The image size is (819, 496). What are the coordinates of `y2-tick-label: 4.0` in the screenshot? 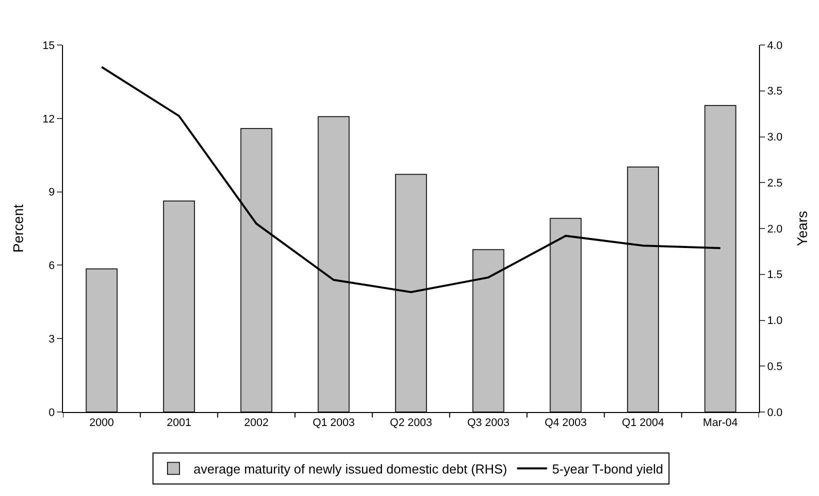 It's located at (774, 46).